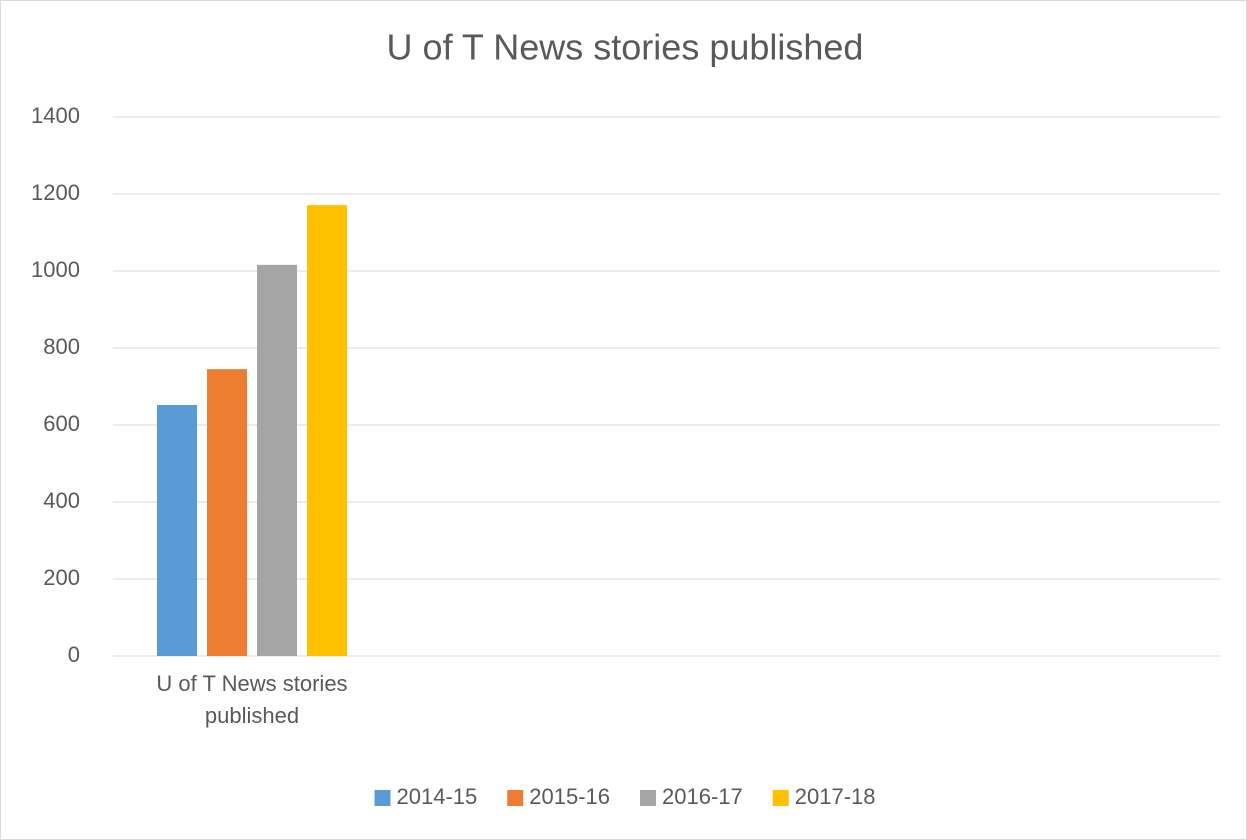 This screenshot has height=840, width=1247. What do you see at coordinates (61, 500) in the screenshot?
I see `y-tick-label: 400` at bounding box center [61, 500].